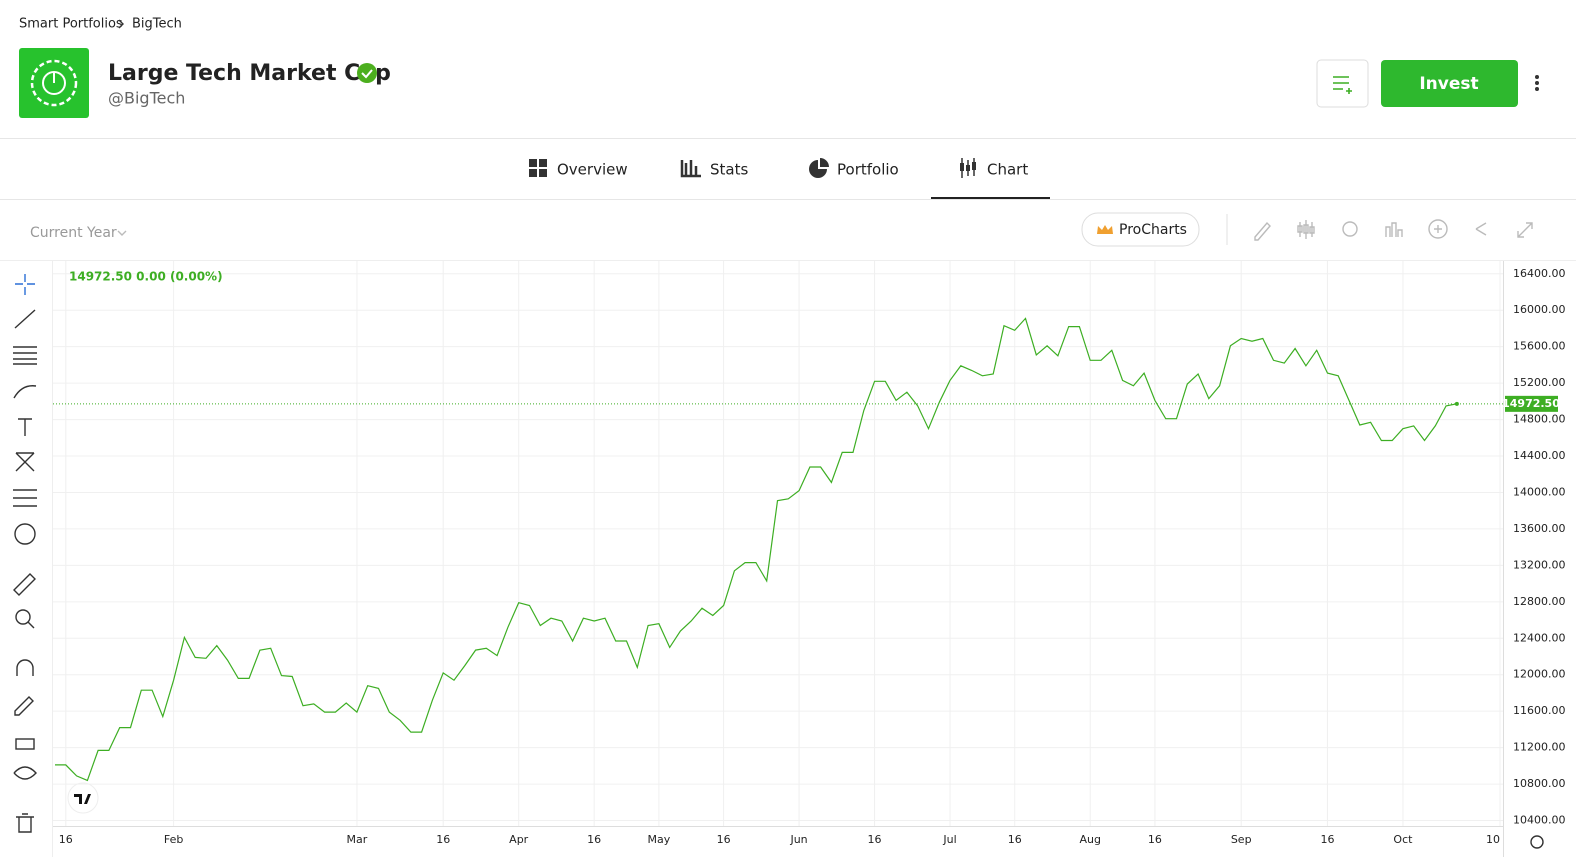 This screenshot has height=857, width=1576. What do you see at coordinates (1539, 601) in the screenshot?
I see `y-tick-label: 12800.00` at bounding box center [1539, 601].